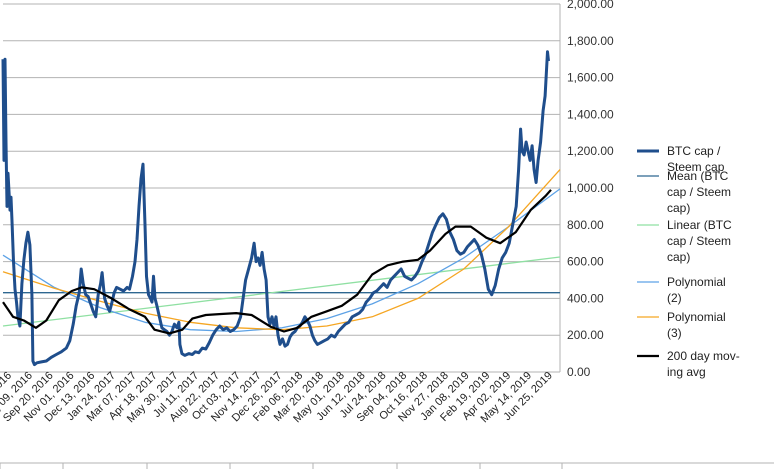 This screenshot has width=774, height=469. Describe the element at coordinates (696, 167) in the screenshot. I see `legend-entry-line: Steem cap` at that location.